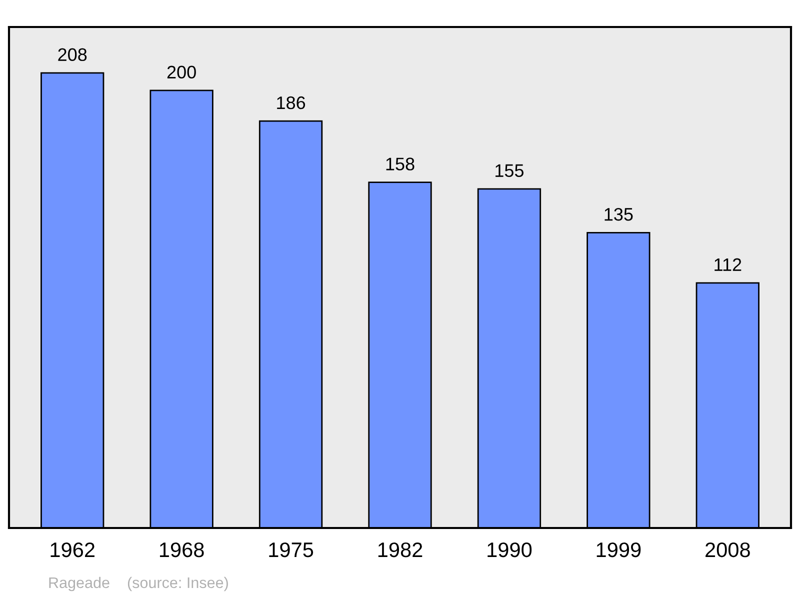 The height and width of the screenshot is (598, 800). I want to click on text: Rageade (source: Insee), so click(138, 584).